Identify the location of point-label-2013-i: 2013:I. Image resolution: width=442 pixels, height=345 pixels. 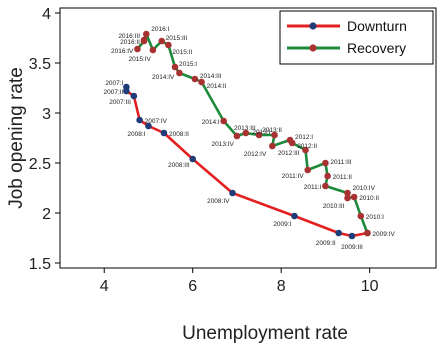
(261, 132).